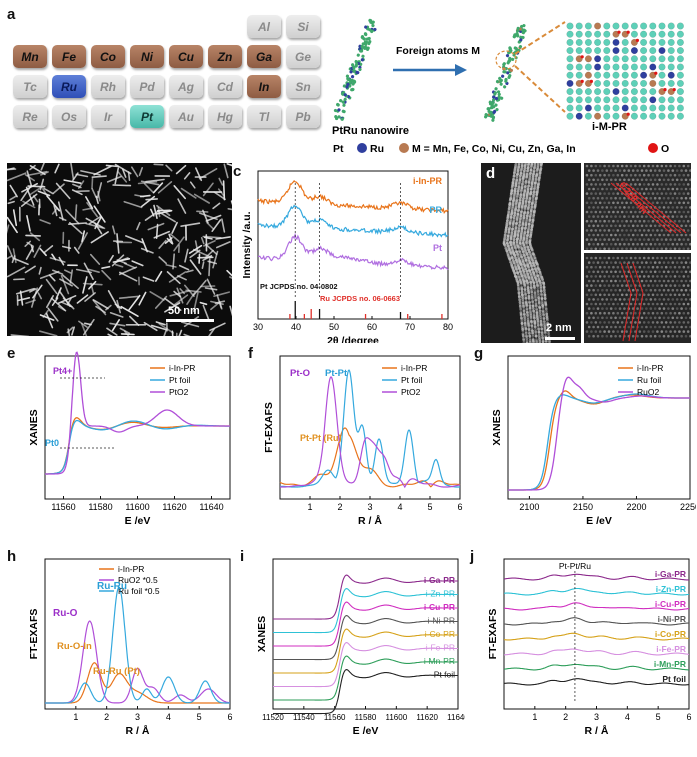 Image resolution: width=697 pixels, height=757 pixels. I want to click on y-axis-label-c: Intensity /a.u., so click(247, 244).